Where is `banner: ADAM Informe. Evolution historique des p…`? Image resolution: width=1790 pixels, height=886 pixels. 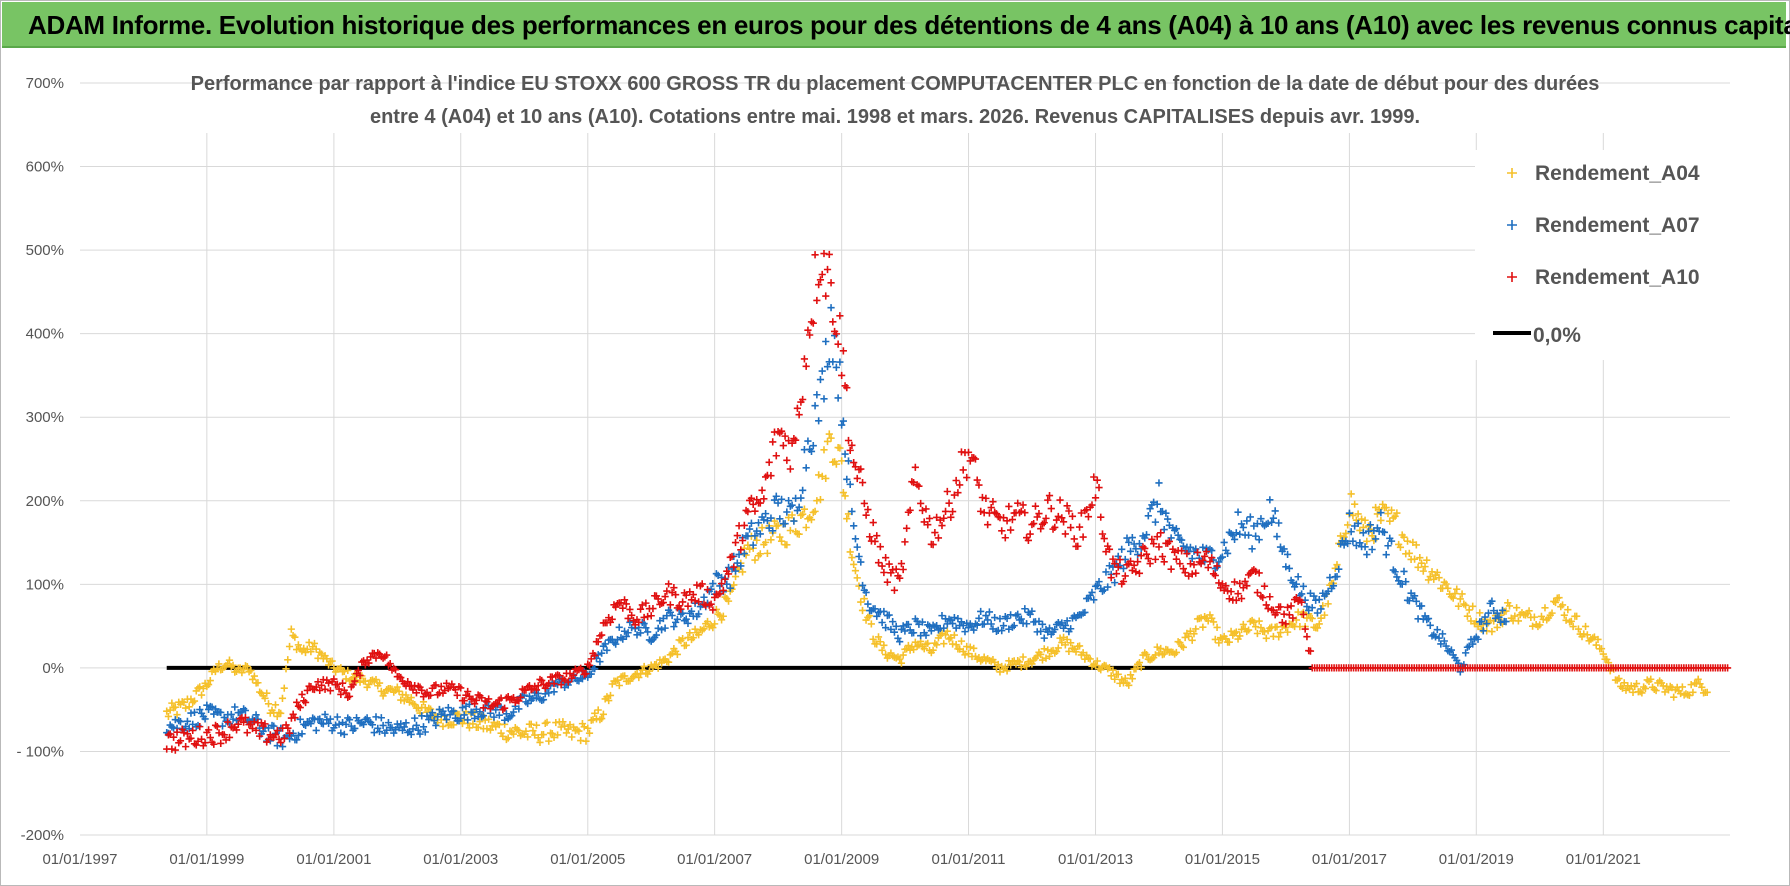
banner: ADAM Informe. Evolution historique des p… is located at coordinates (896, 25).